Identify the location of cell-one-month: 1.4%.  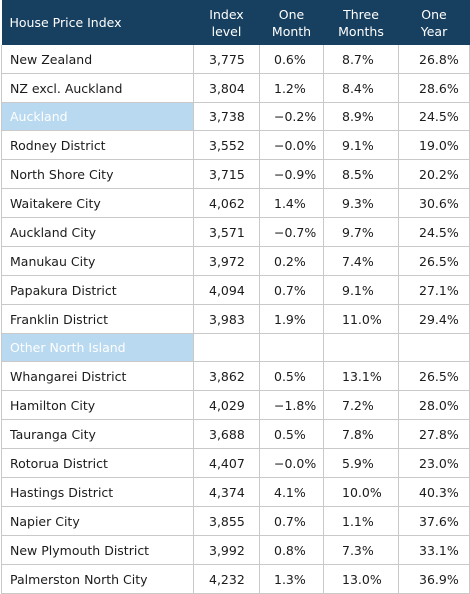
(291, 203).